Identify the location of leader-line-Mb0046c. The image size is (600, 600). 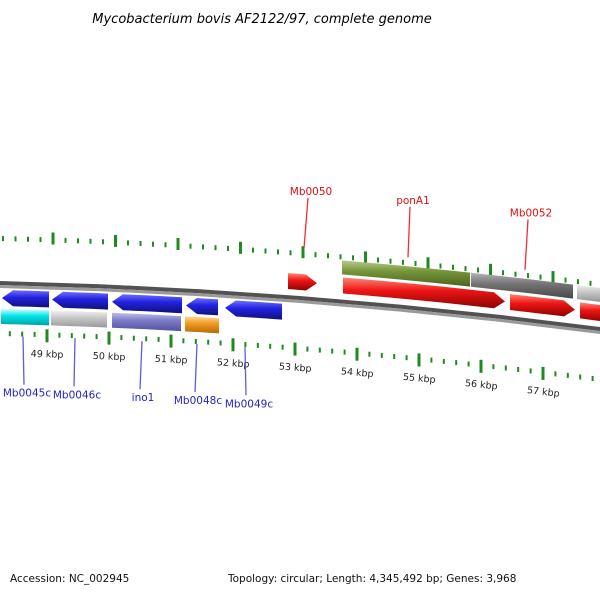
(74, 362).